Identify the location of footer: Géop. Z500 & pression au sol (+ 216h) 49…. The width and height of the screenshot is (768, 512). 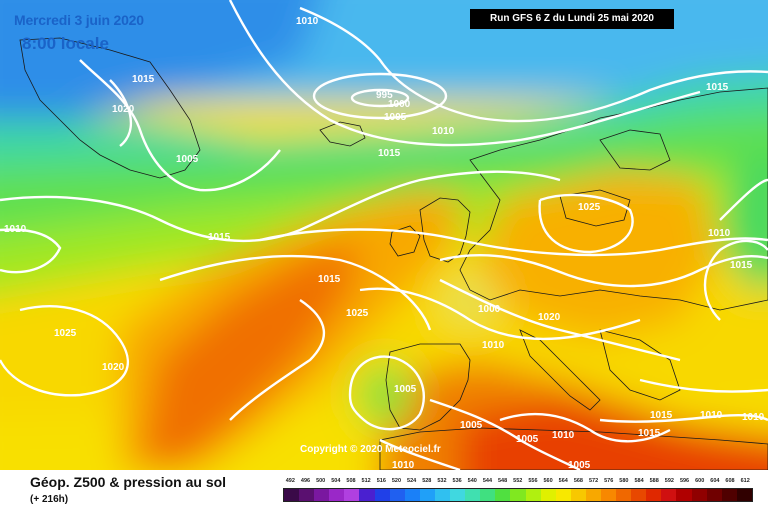
(384, 491).